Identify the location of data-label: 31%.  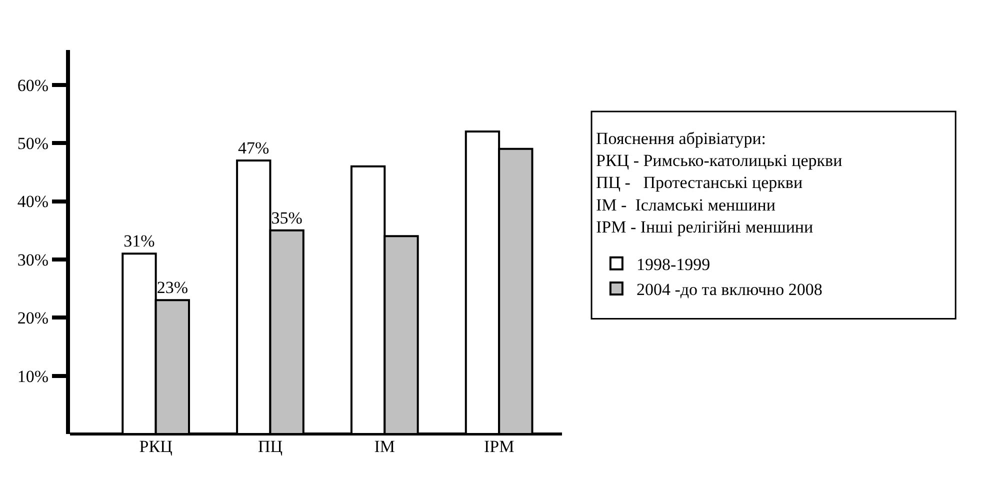
(139, 241).